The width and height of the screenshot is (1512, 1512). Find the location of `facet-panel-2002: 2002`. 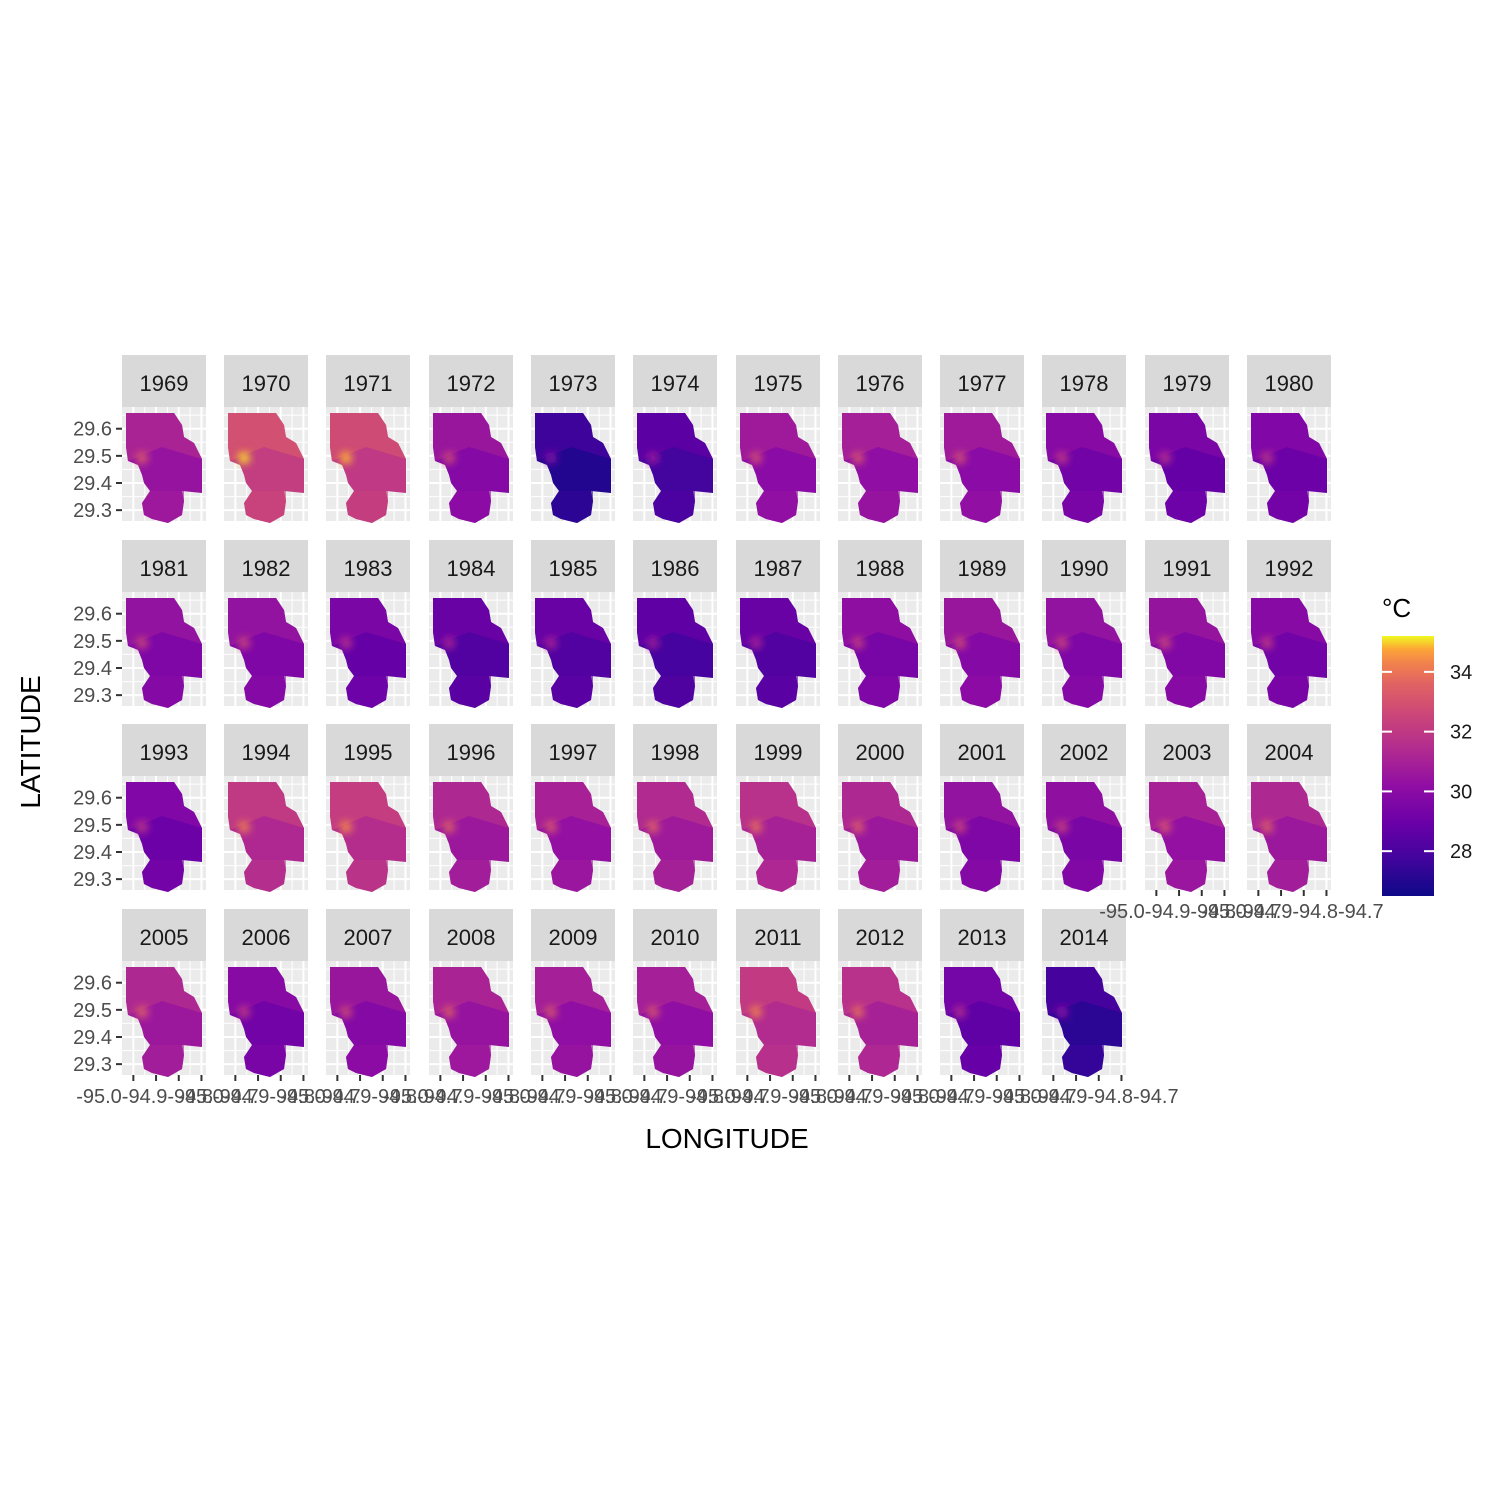

facet-panel-2002: 2002 is located at coordinates (1084, 808).